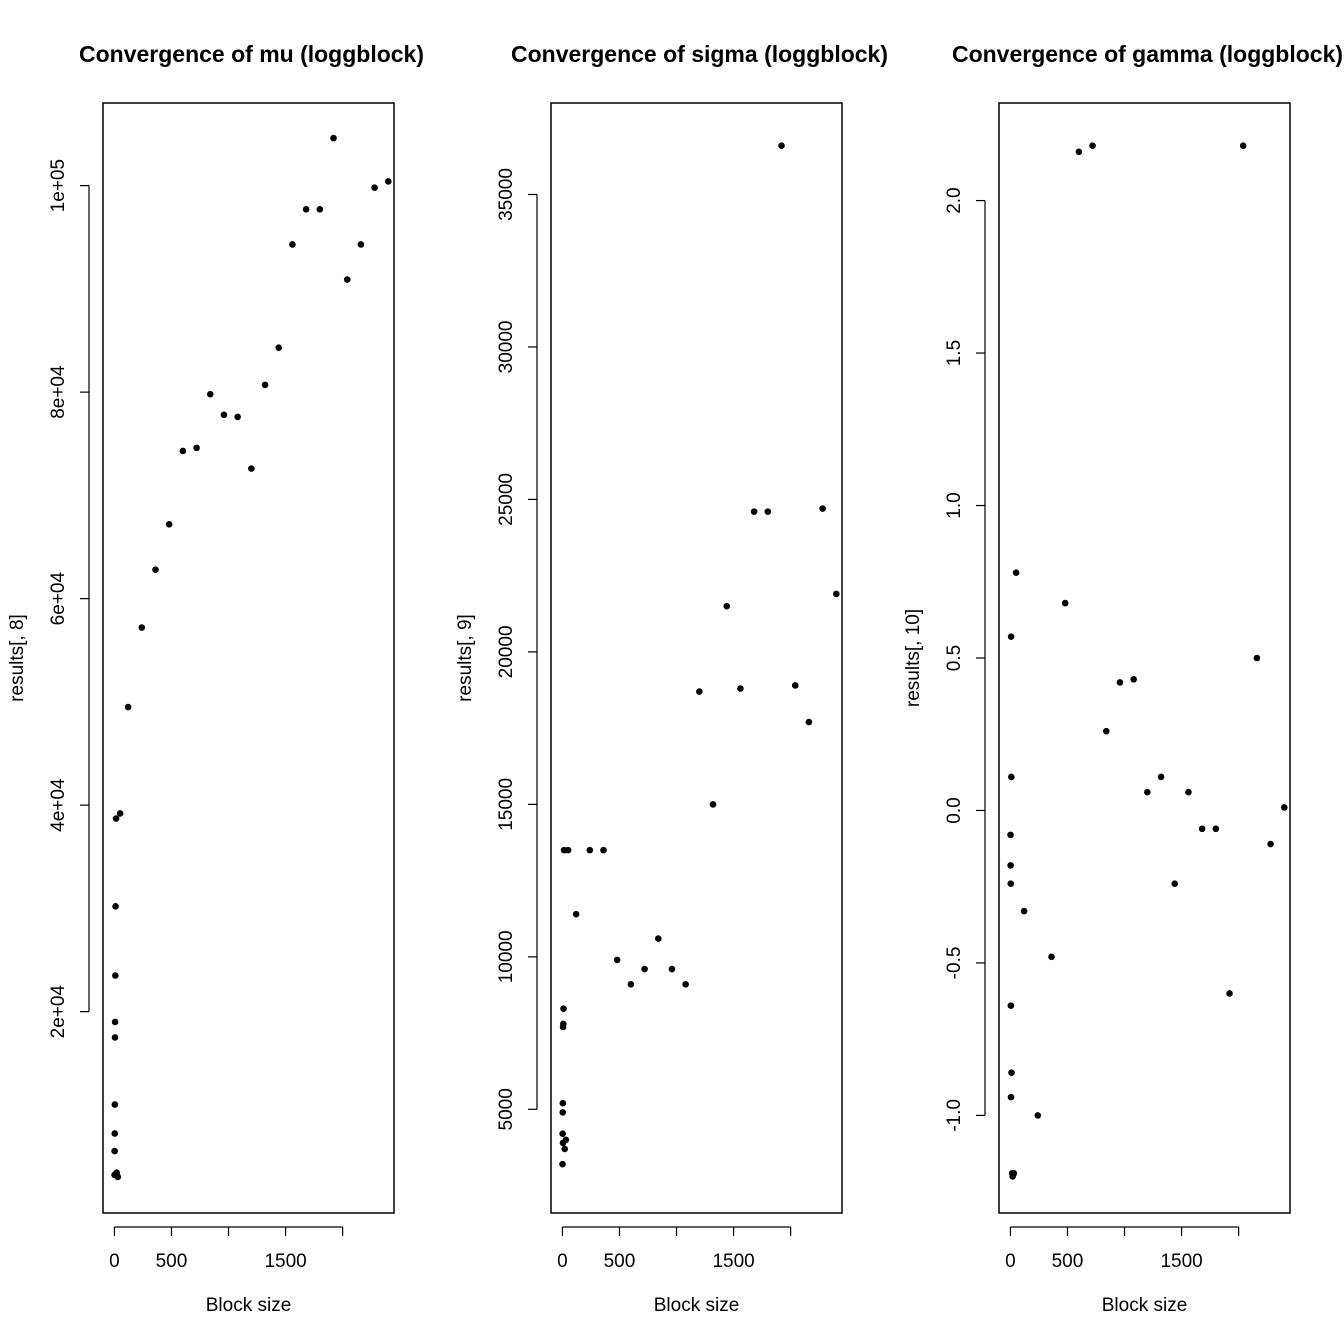 The height and width of the screenshot is (1344, 1344). I want to click on y-tick-label: -0.5, so click(954, 963).